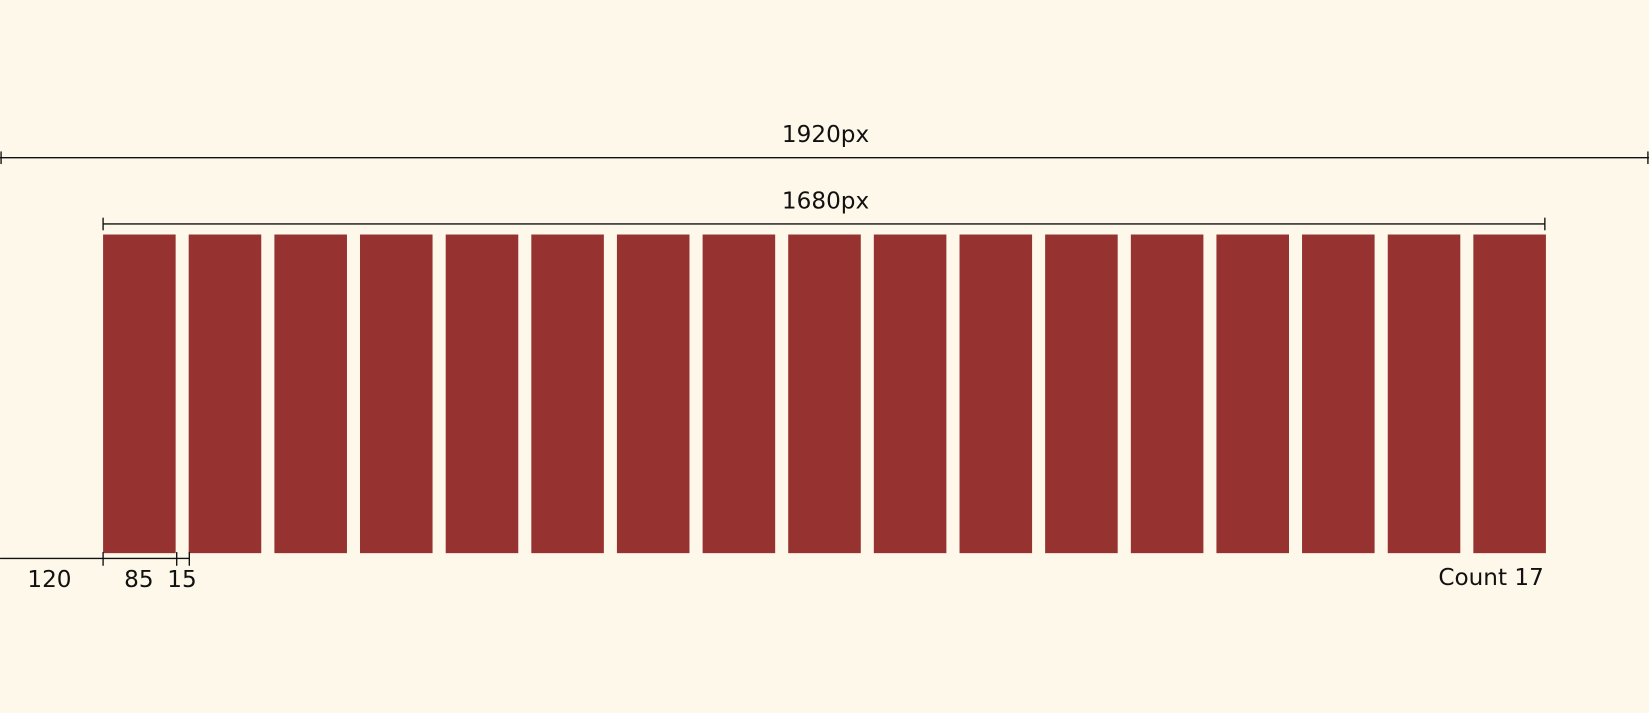 This screenshot has height=713, width=1649. I want to click on column-width-label: 85, so click(138, 580).